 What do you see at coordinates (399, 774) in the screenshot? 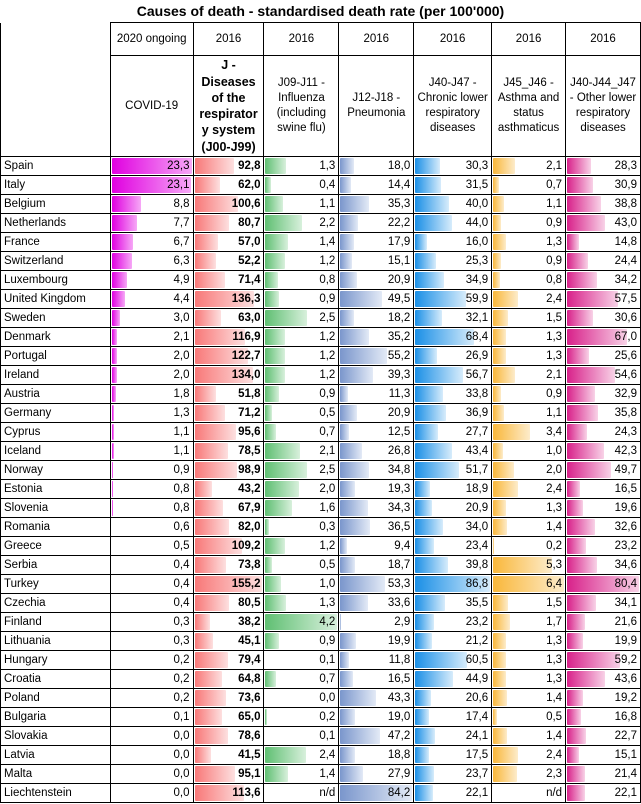
I see `cell-value: 27,9` at bounding box center [399, 774].